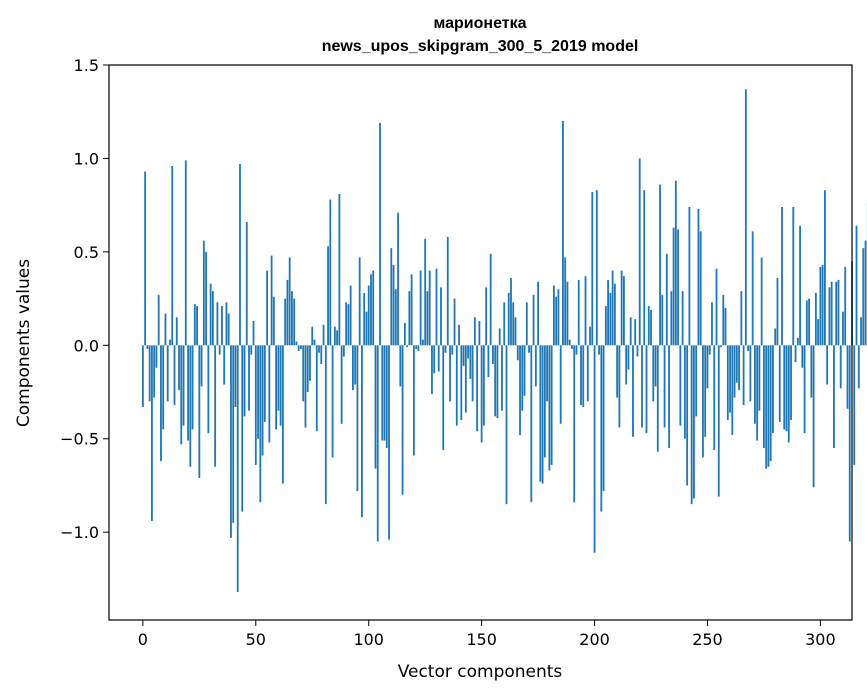 The width and height of the screenshot is (867, 696). Describe the element at coordinates (820, 639) in the screenshot. I see `x-tick-label-300: 300` at that location.